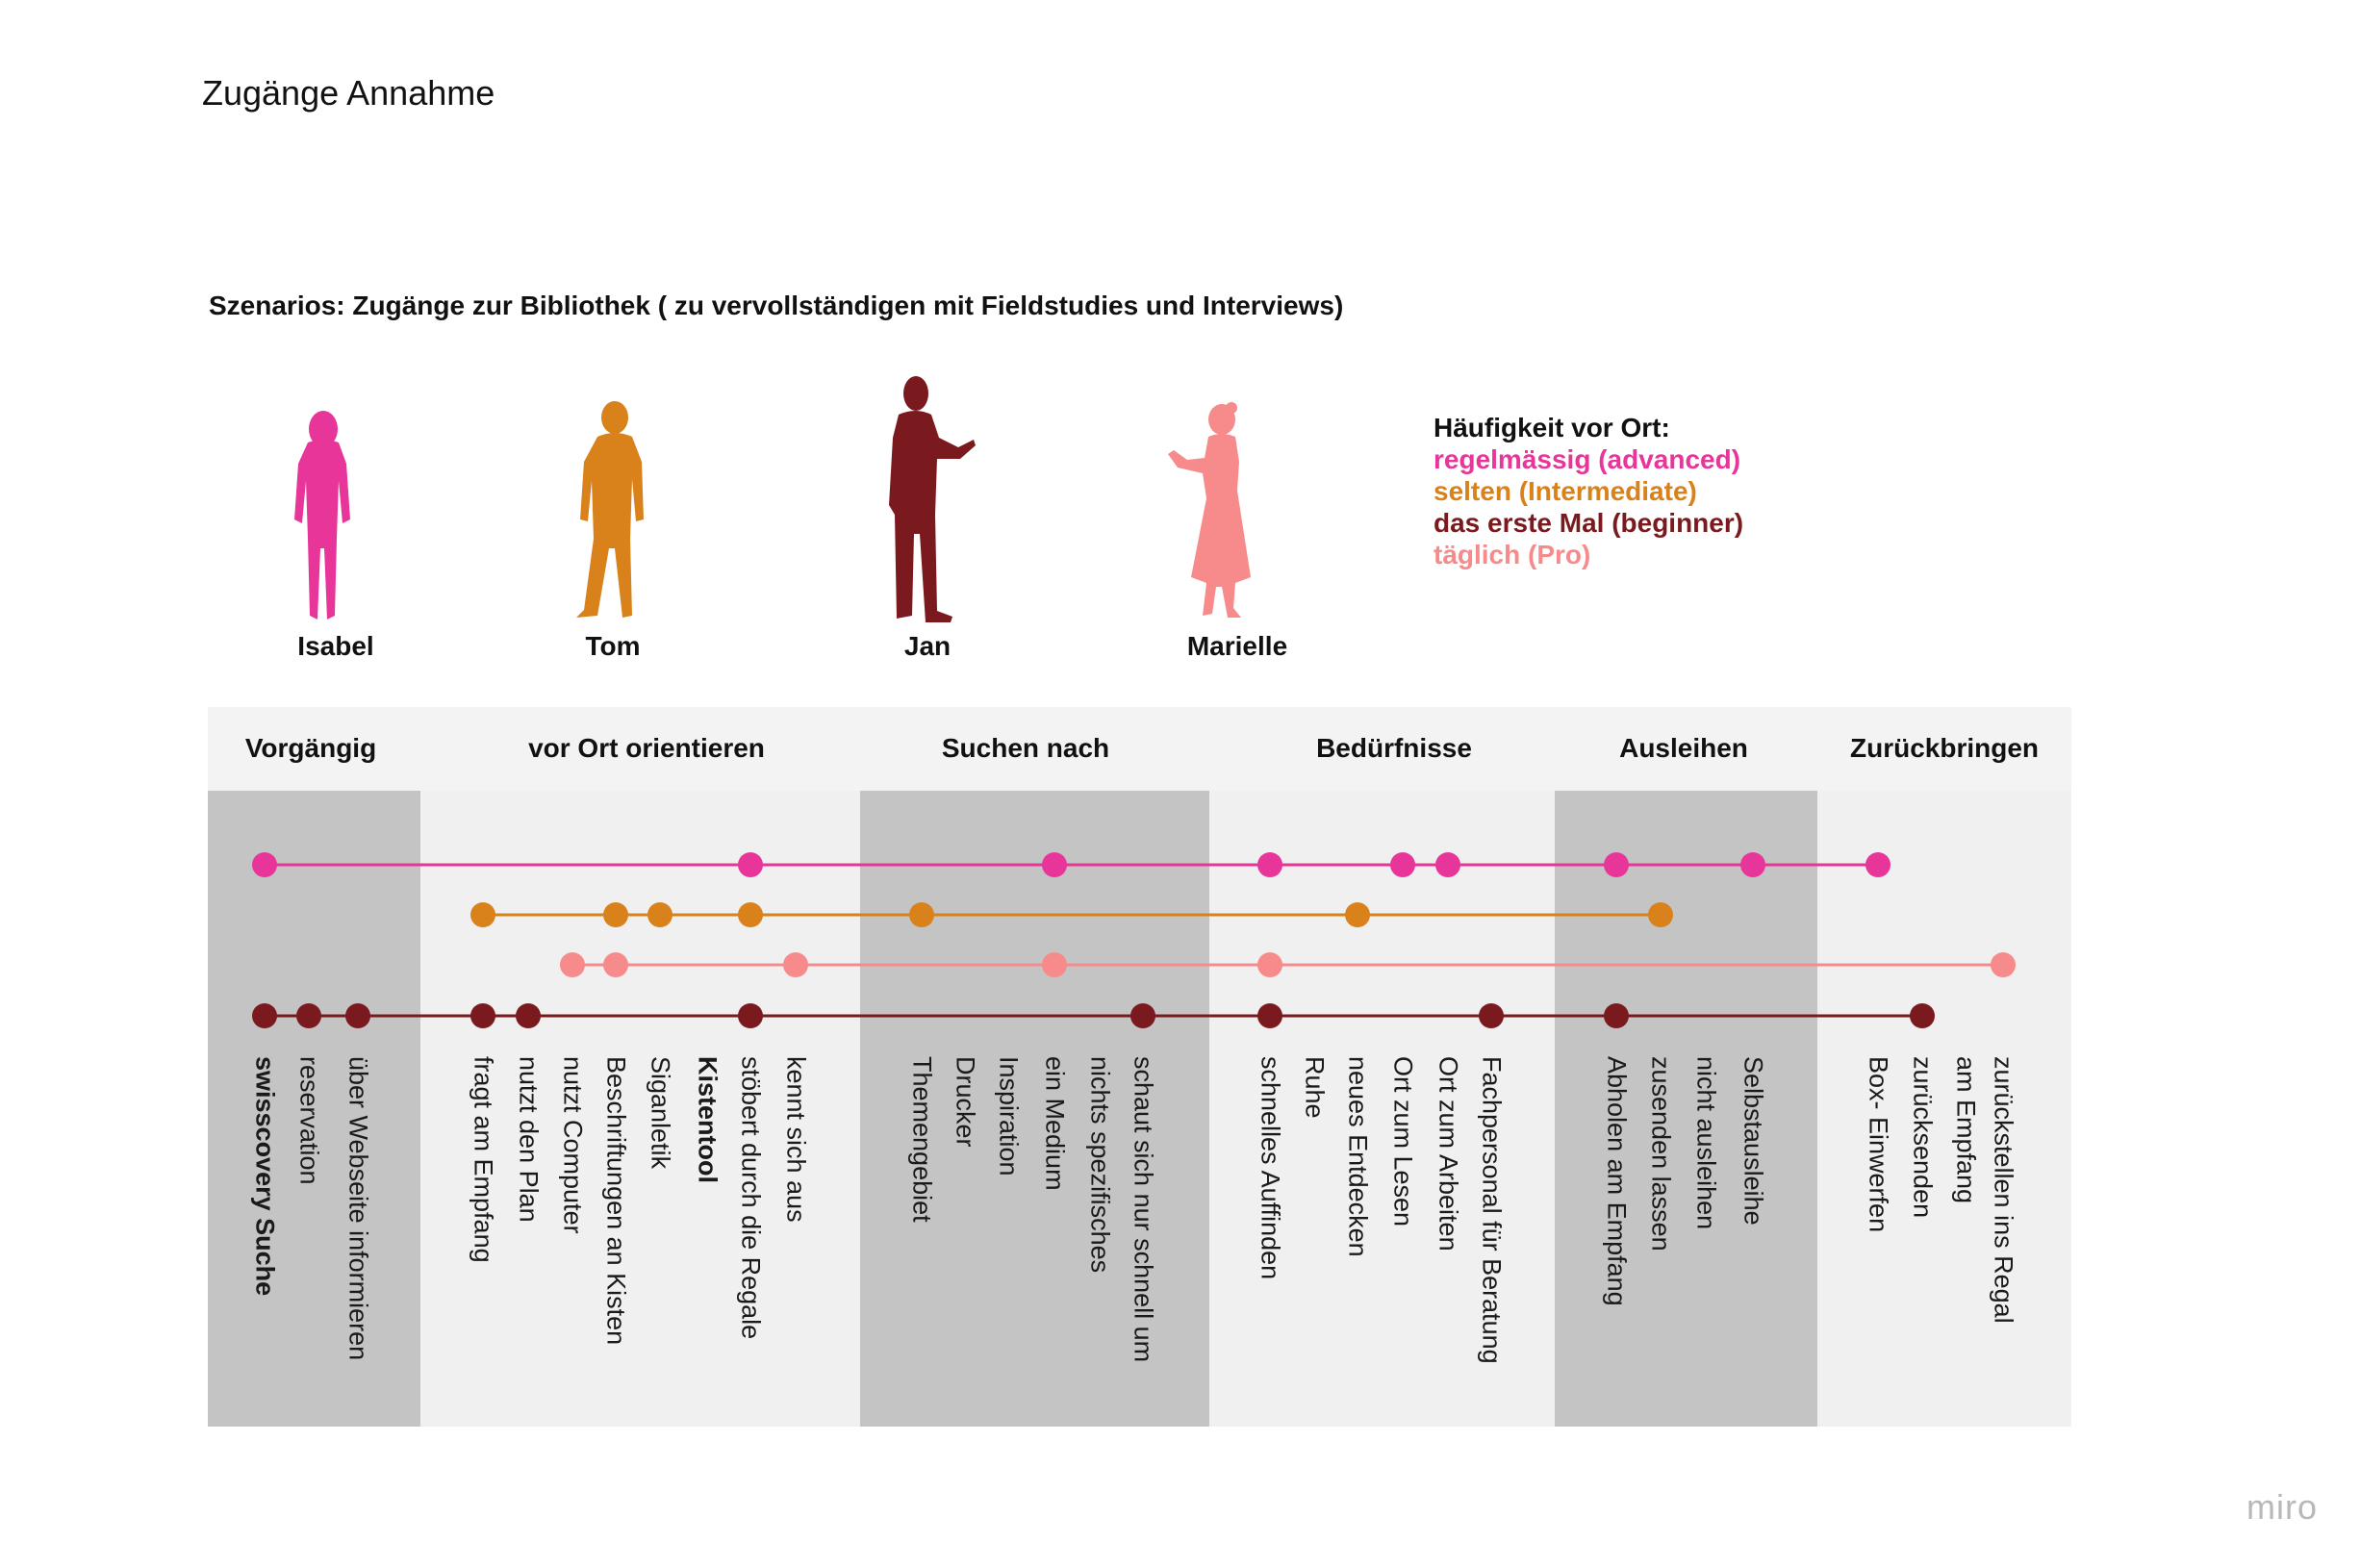  What do you see at coordinates (1589, 523) in the screenshot?
I see `legend-item-beginner: das erste Mal (beginner)` at bounding box center [1589, 523].